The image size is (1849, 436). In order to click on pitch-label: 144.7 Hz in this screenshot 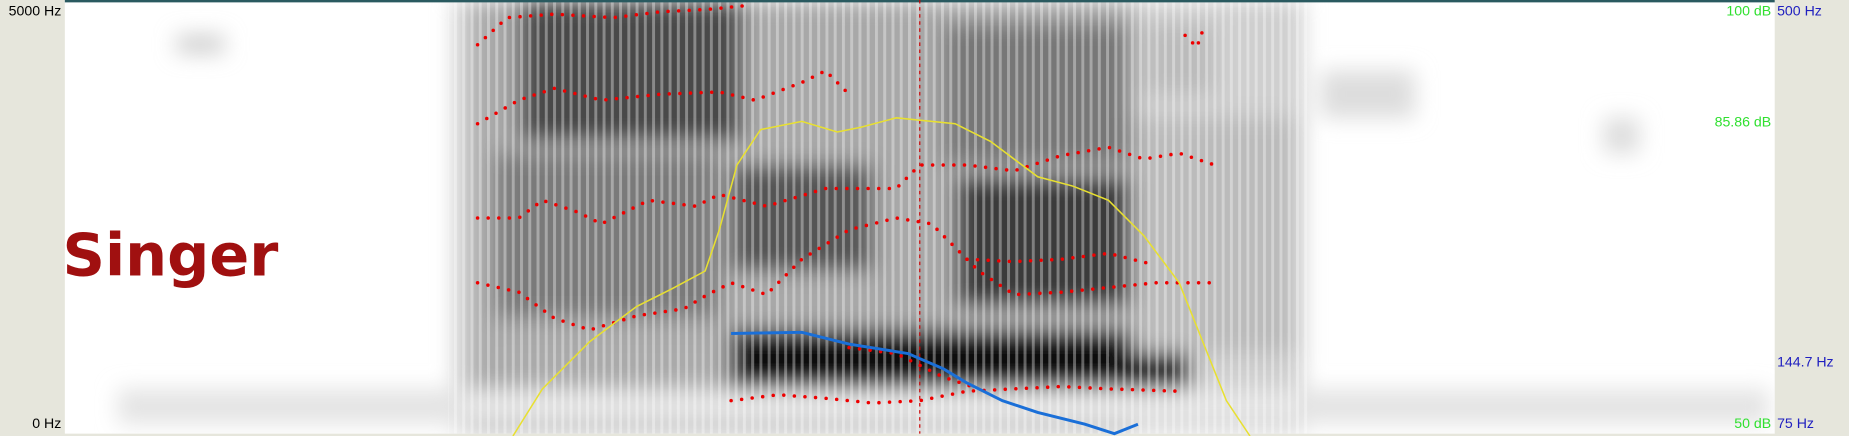, I will do `click(1805, 362)`.